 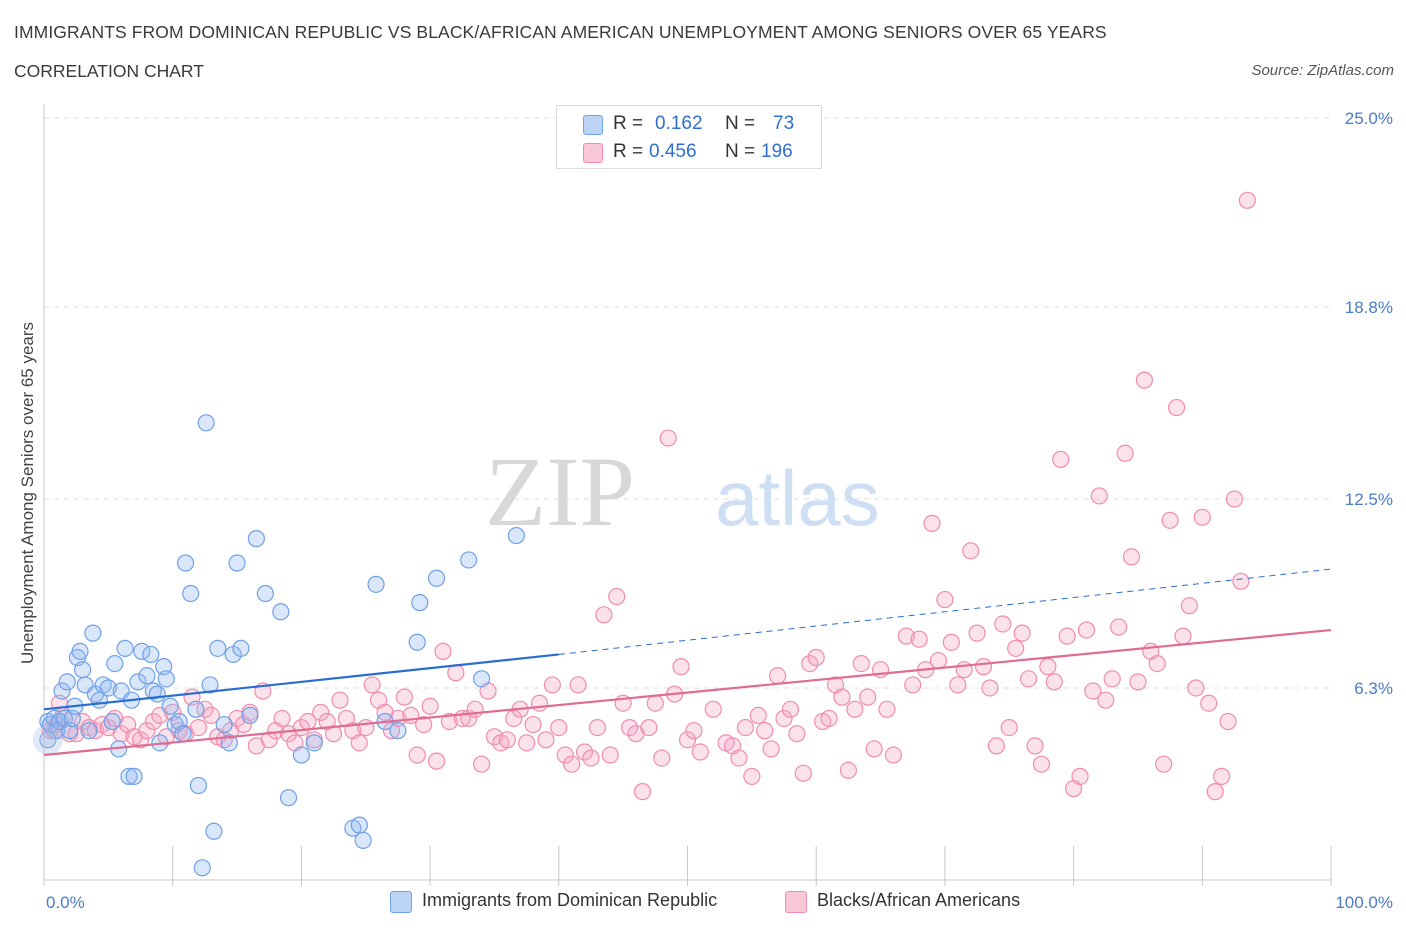 I want to click on legend-row-blacks: R = 0.456 N = 196, so click(x=689, y=152).